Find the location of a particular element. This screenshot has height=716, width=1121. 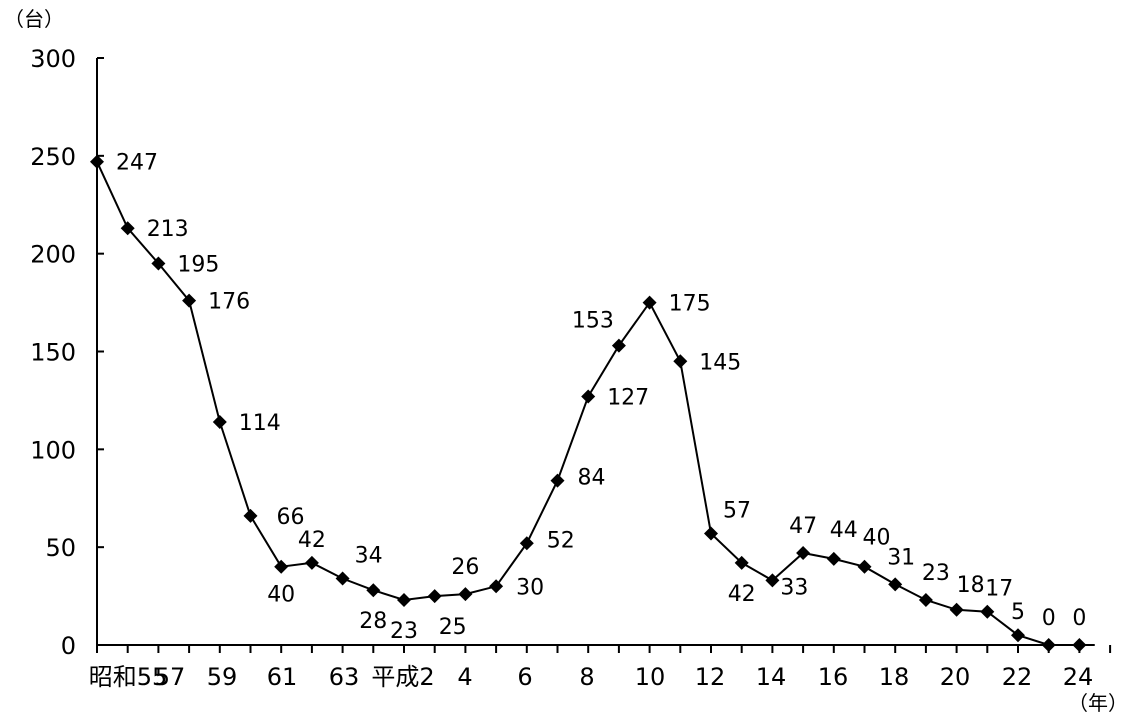

x-tick-label: 12 is located at coordinates (710, 677).